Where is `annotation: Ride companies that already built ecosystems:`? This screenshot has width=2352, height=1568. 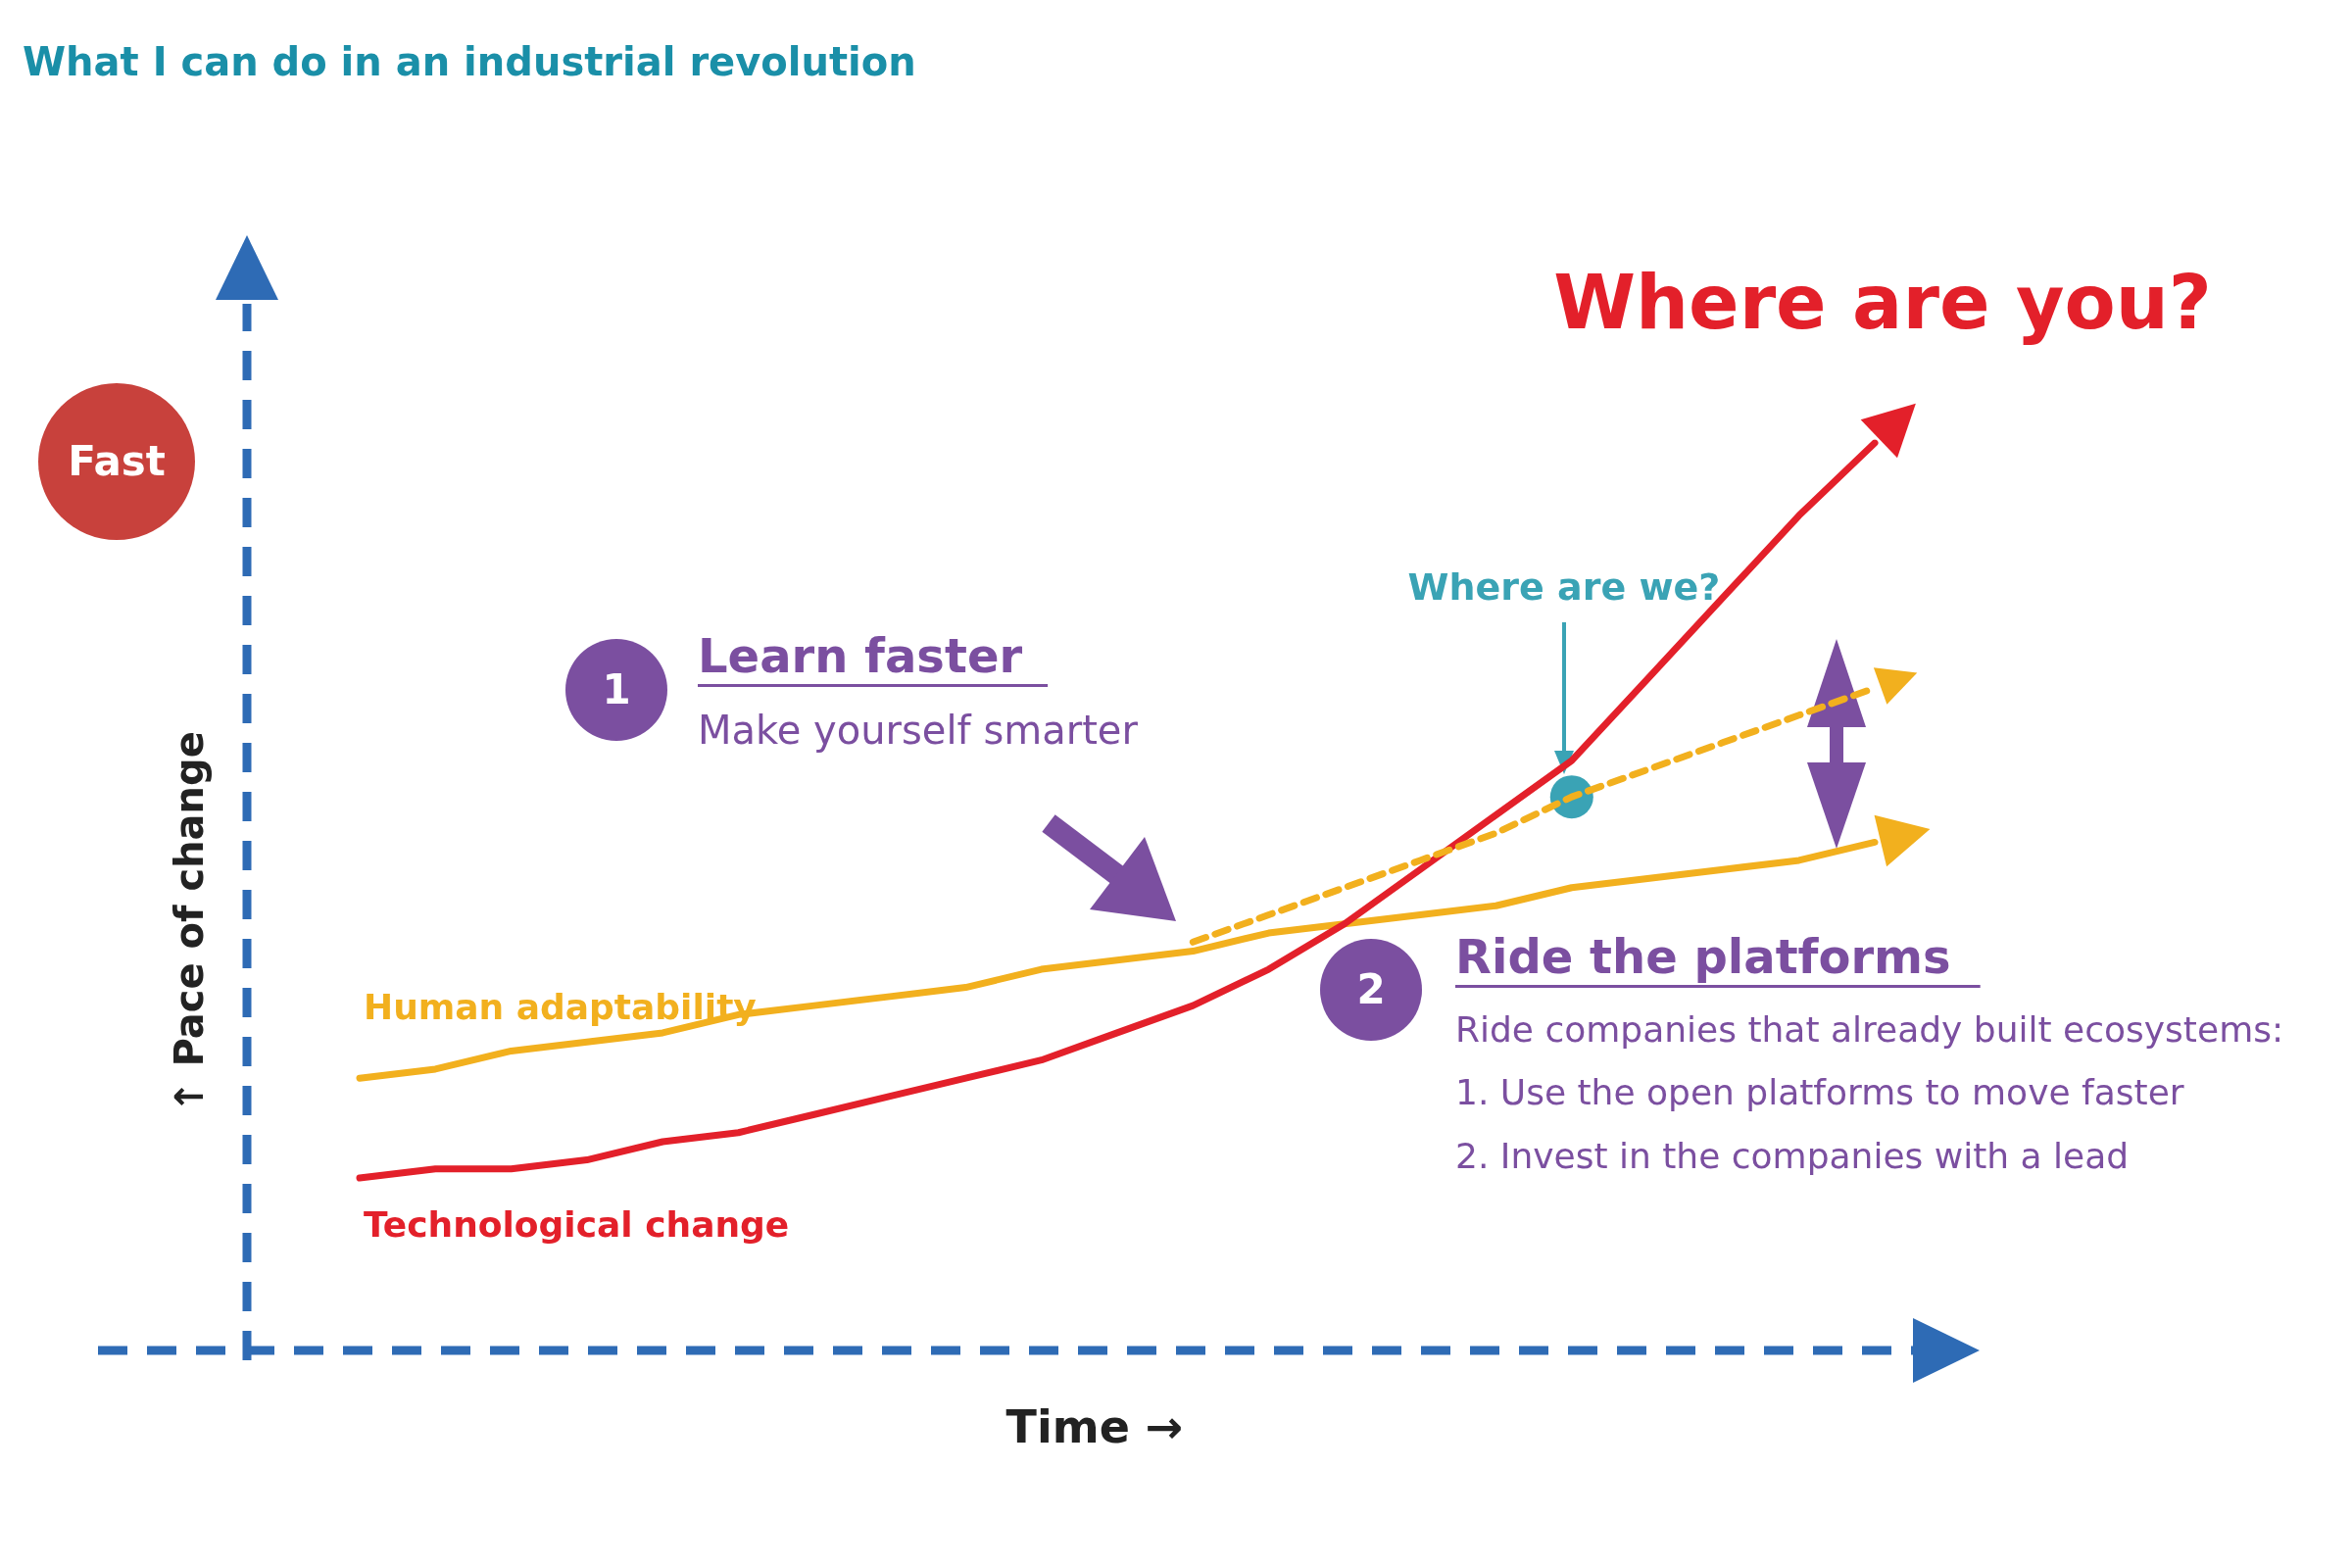
annotation: Ride companies that already built ecosystems: is located at coordinates (1869, 1029).